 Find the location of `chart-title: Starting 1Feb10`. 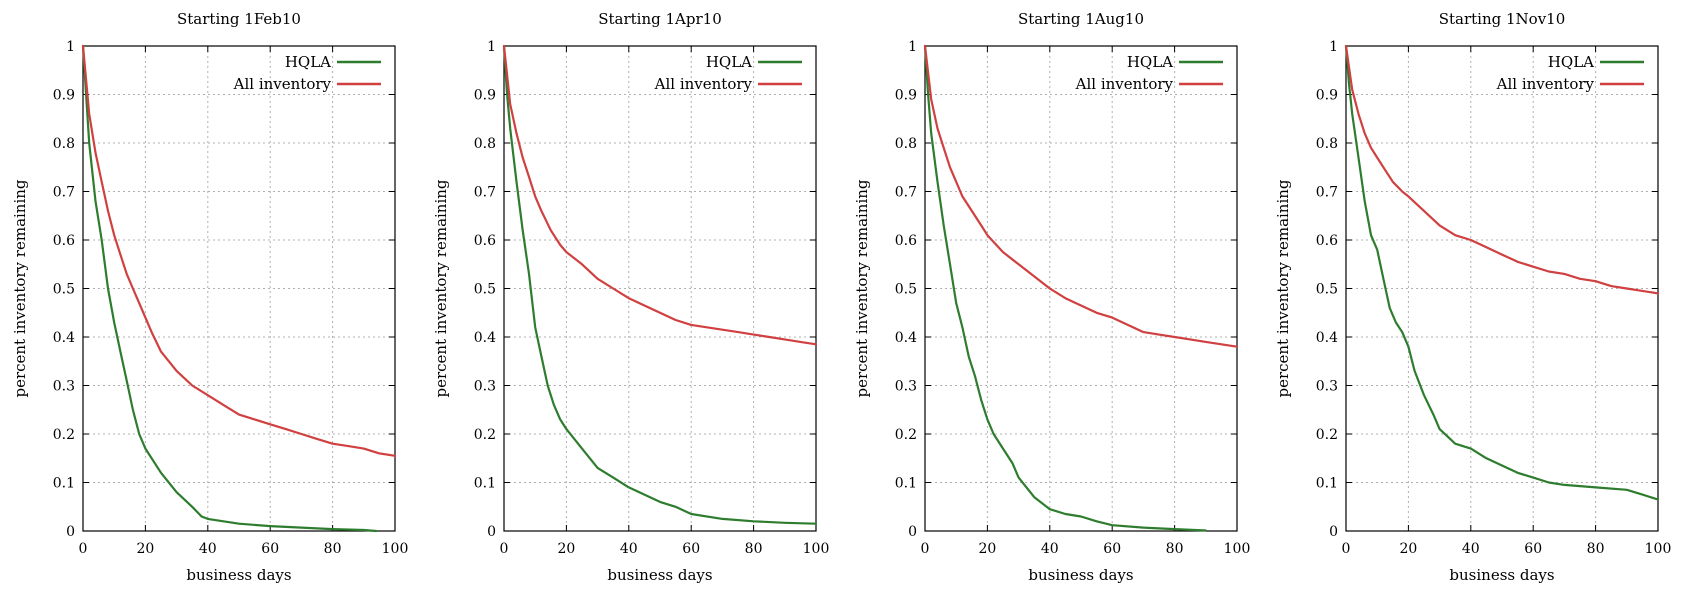

chart-title: Starting 1Feb10 is located at coordinates (239, 19).